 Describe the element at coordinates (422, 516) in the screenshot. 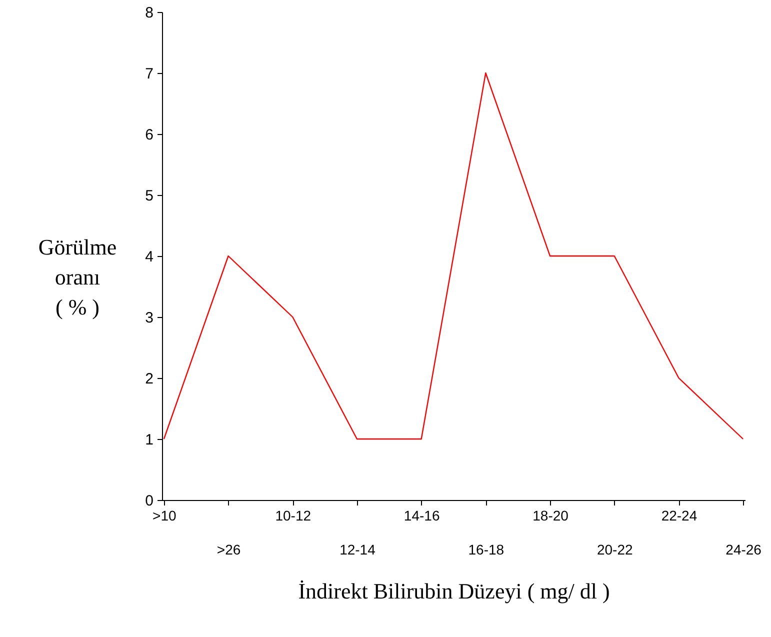

I see `x-tick-label: 14-16` at that location.